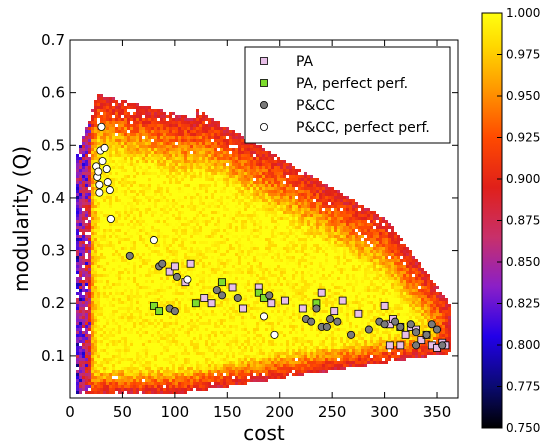 This screenshot has width=545, height=445. What do you see at coordinates (523, 13) in the screenshot?
I see `colorbar-tick-label: 1.000` at bounding box center [523, 13].